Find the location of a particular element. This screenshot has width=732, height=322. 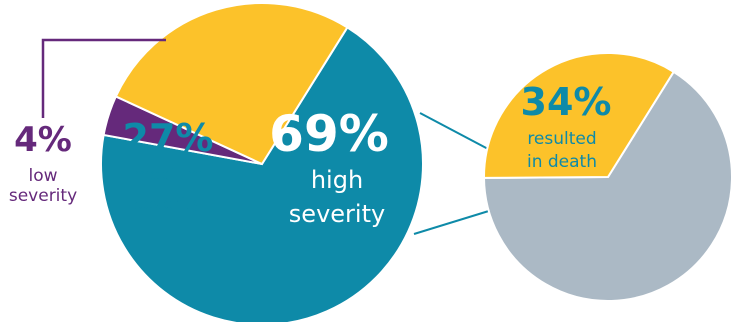

low-severity-leader-line-path is located at coordinates (103, 78).